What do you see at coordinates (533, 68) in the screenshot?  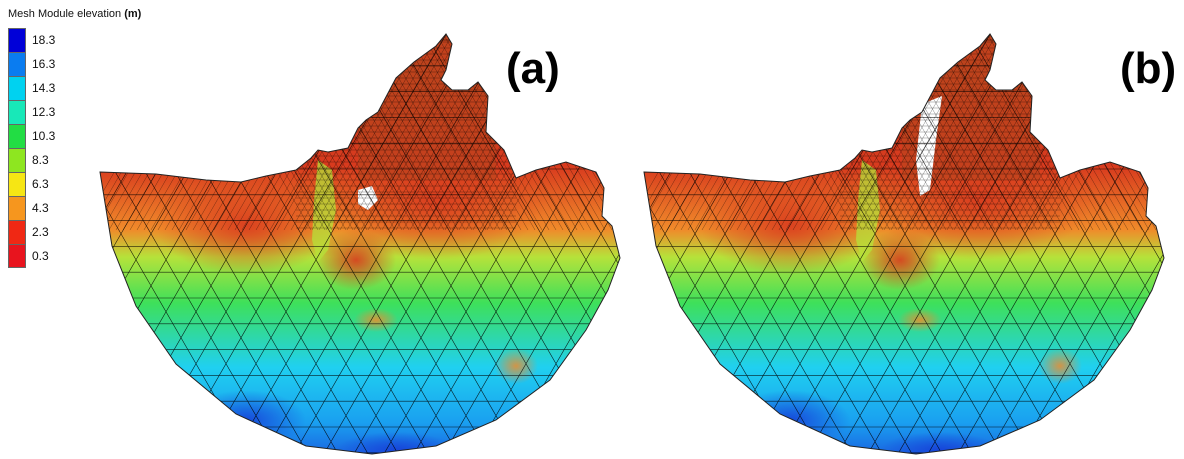 I see `panel-label-a: (a)` at bounding box center [533, 68].